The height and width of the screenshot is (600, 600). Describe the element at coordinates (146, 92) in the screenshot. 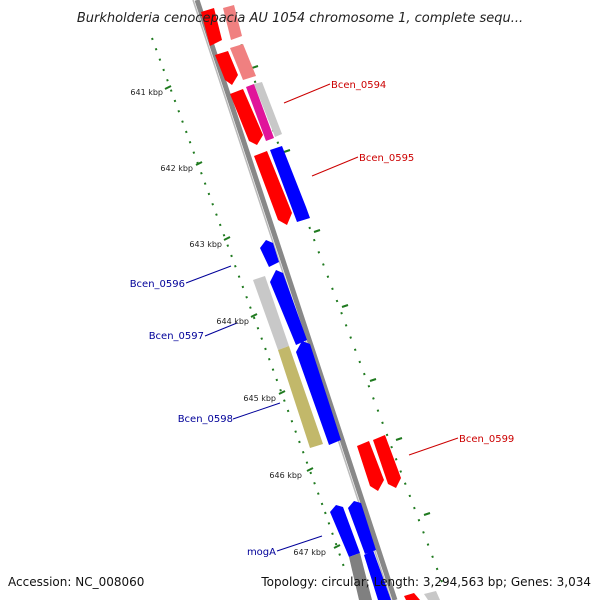

I see `scale-label-641: 641 kbp` at that location.